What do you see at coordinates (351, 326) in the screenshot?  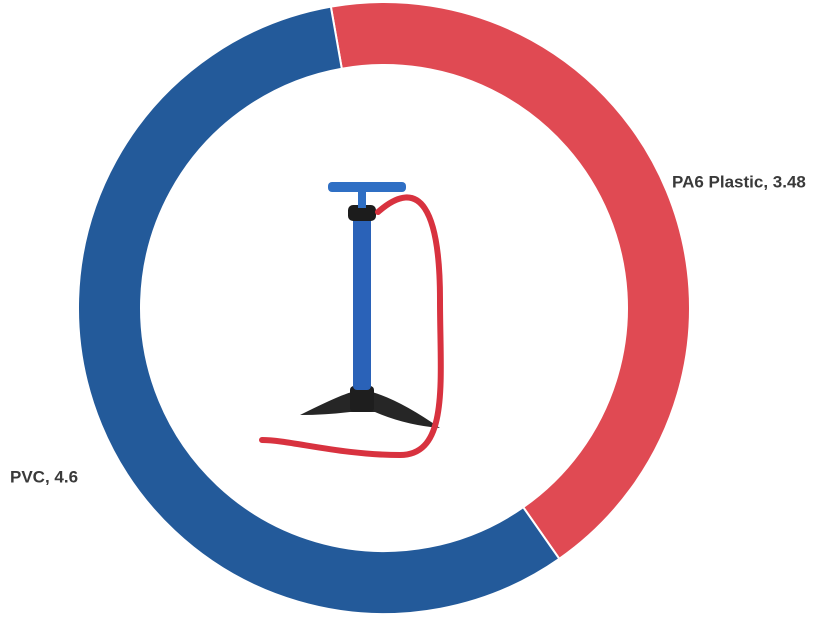 I see `pump-hose` at bounding box center [351, 326].